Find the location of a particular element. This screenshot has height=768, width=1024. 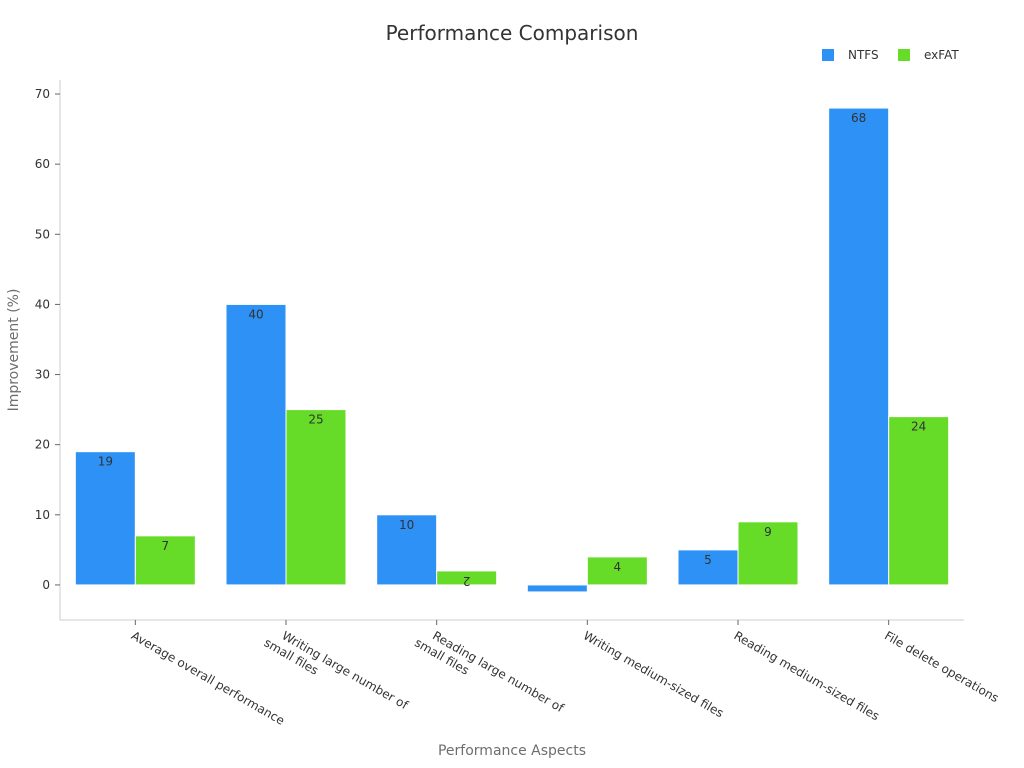

data-label: 2 is located at coordinates (467, 581).